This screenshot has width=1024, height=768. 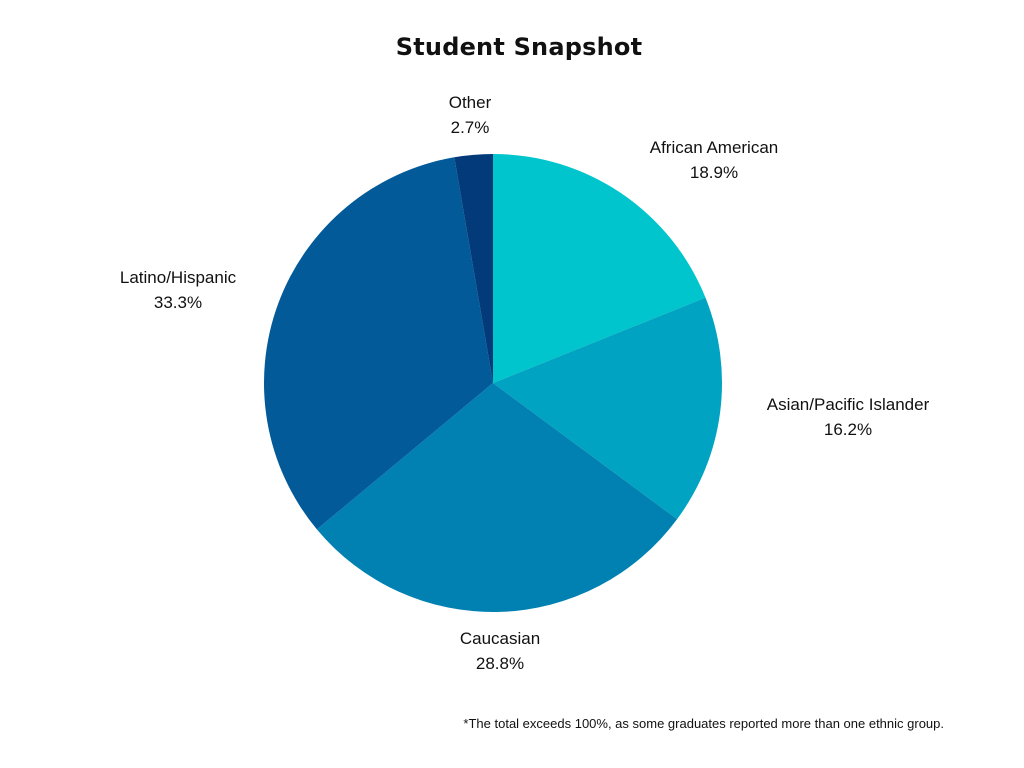 I want to click on slice-value: 2.7%, so click(x=470, y=127).